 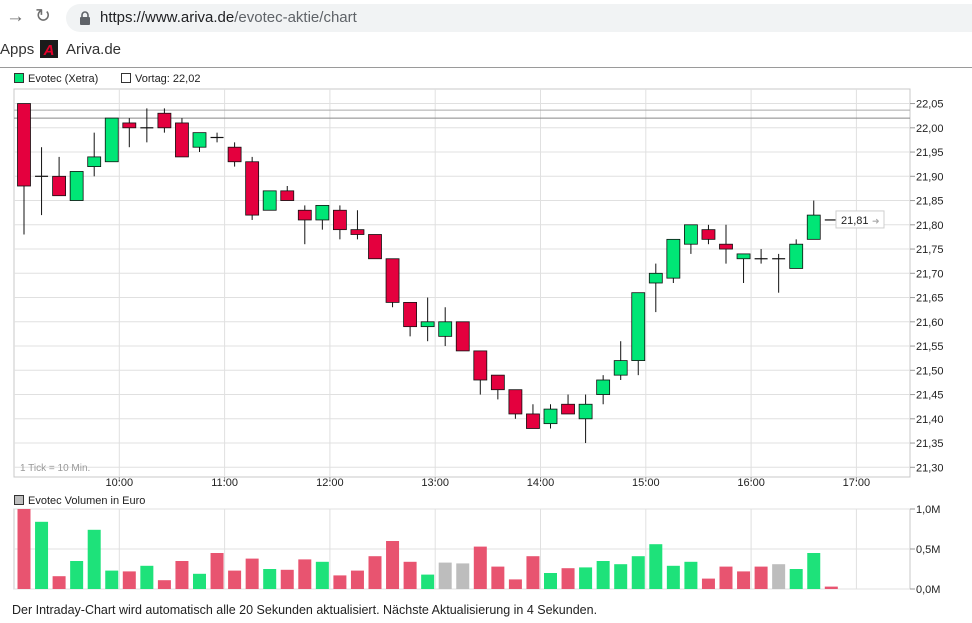 I want to click on x-tick-label: 15:00, so click(x=646, y=483).